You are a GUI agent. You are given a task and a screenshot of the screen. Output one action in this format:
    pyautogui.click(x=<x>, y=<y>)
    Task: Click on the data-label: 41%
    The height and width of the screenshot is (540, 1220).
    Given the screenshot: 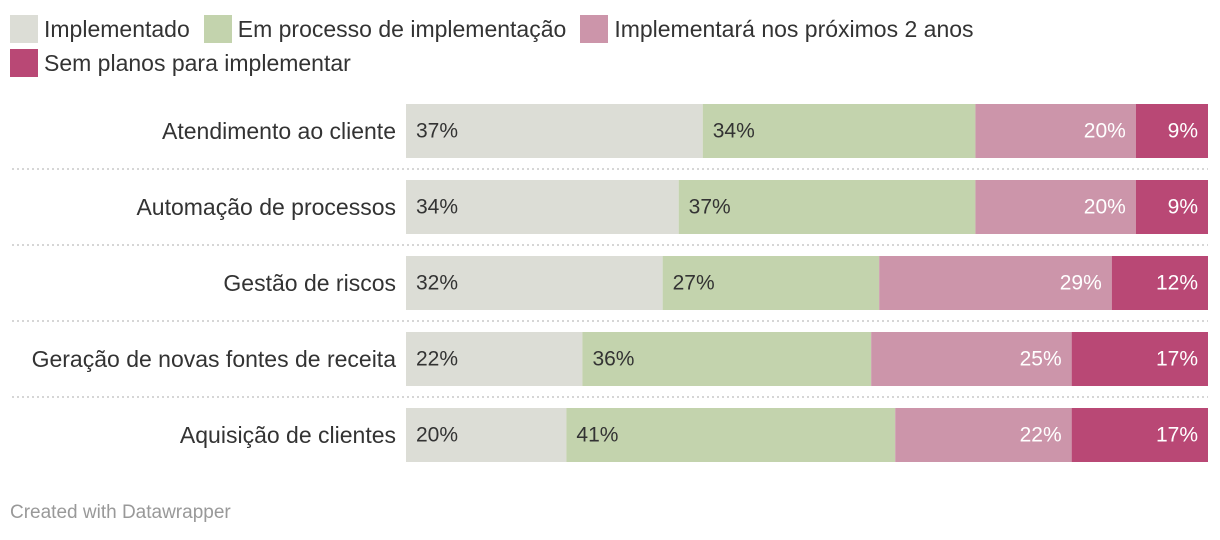 What is the action you would take?
    pyautogui.click(x=597, y=435)
    